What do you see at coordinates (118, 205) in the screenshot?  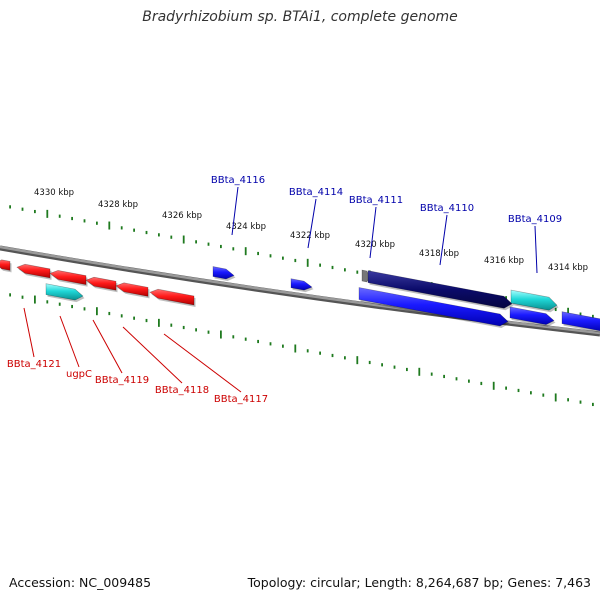 I see `kbp-label: 4328 kbp` at bounding box center [118, 205].